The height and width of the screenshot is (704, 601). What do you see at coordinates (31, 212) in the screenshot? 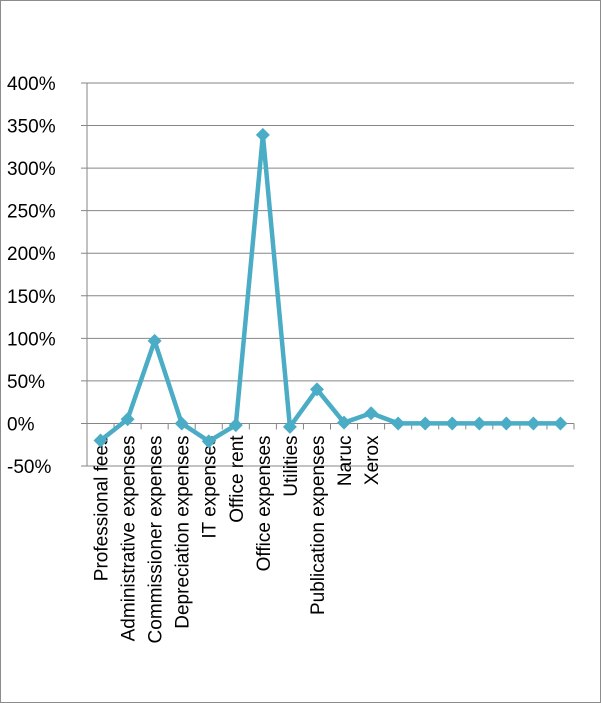
I see `y-tick-label: 250%` at bounding box center [31, 212].